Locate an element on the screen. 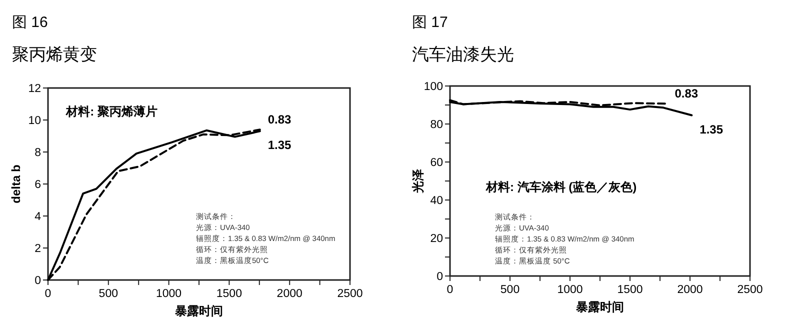 The image size is (800, 321). y-tick-label: 6 is located at coordinates (37, 185).